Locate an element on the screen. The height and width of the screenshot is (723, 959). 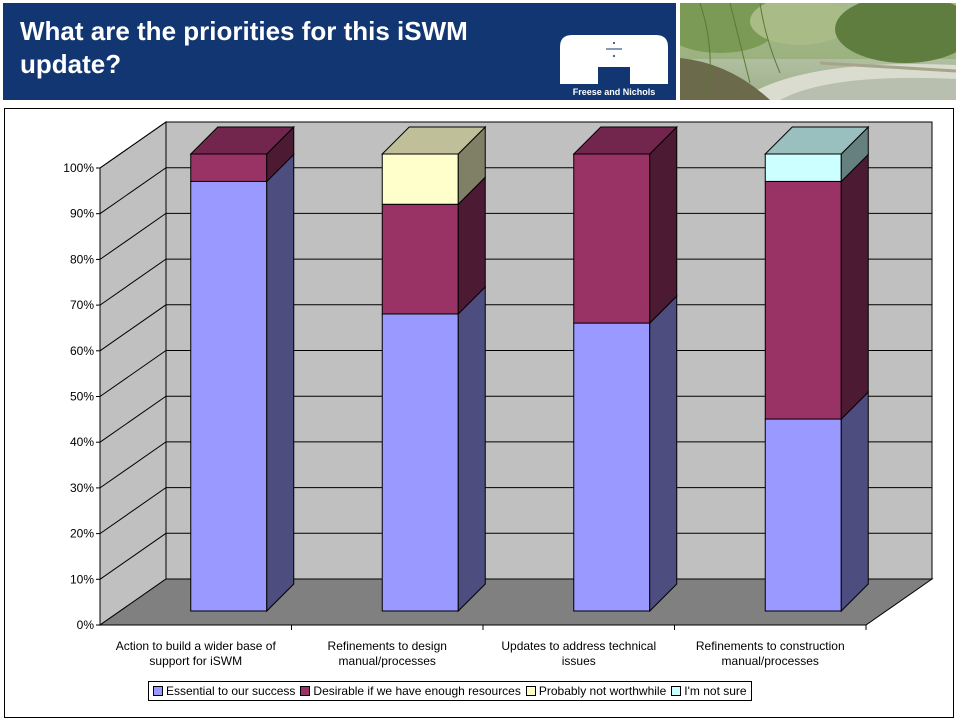
x-category-label: Refinements to design is located at coordinates (387, 646).